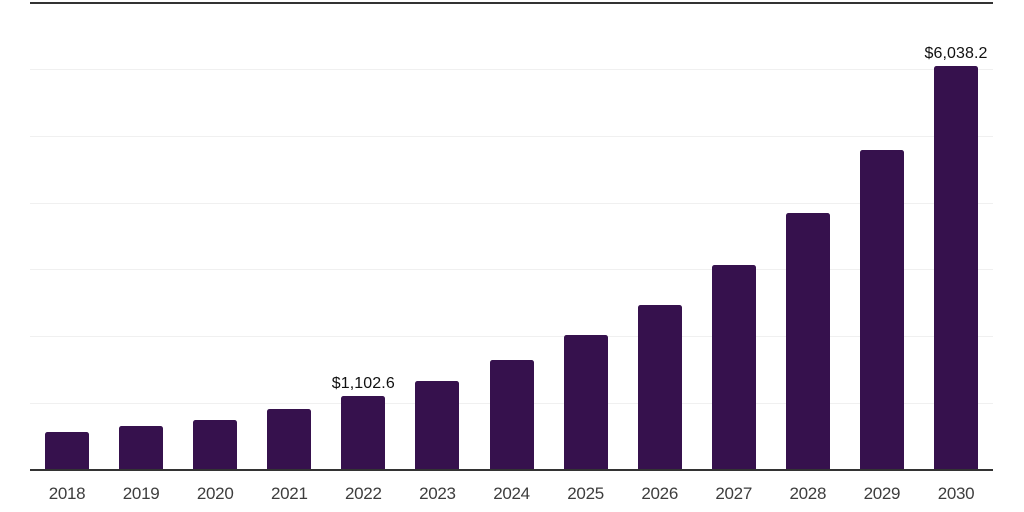 The width and height of the screenshot is (1024, 512). I want to click on bar-2029, so click(881, 309).